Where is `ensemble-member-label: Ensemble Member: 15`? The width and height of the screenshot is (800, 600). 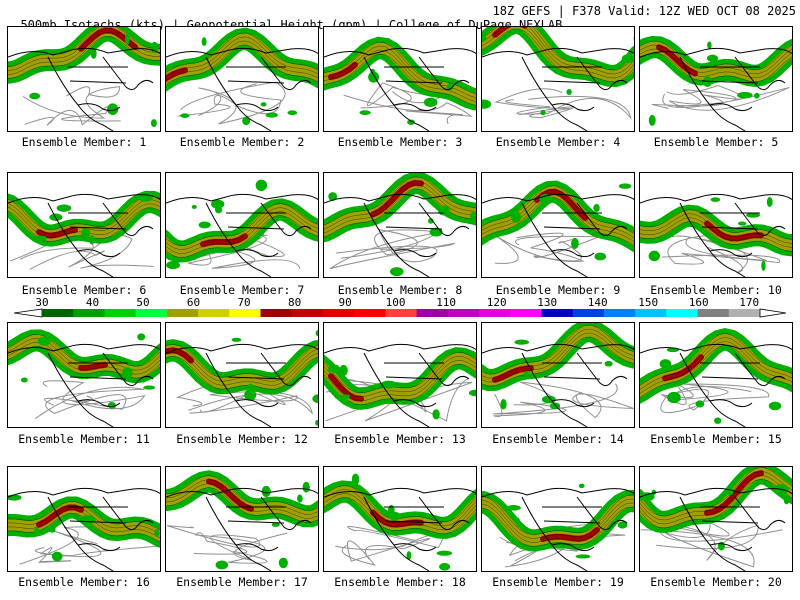
ensemble-member-label: Ensemble Member: 15 is located at coordinates (716, 439).